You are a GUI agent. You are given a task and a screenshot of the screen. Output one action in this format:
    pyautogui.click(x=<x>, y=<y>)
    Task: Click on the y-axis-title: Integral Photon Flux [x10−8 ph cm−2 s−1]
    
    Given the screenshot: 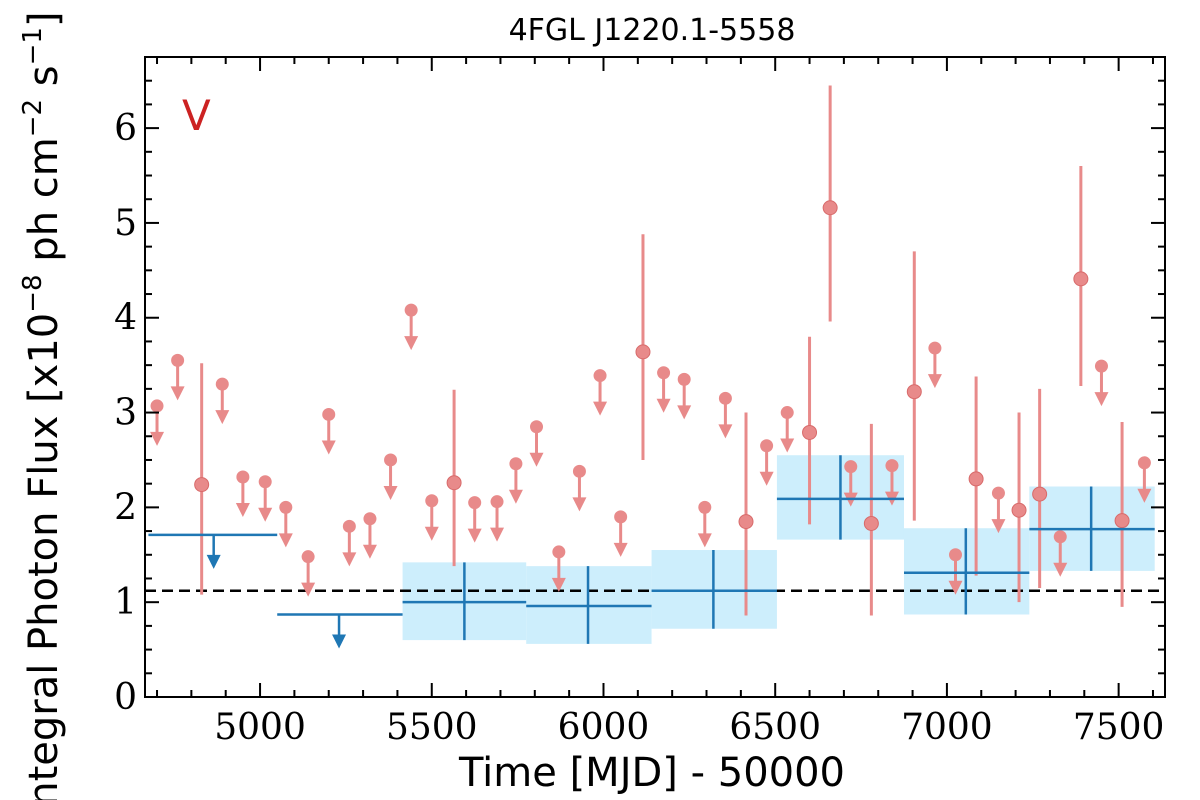 What is the action you would take?
    pyautogui.click(x=42, y=405)
    